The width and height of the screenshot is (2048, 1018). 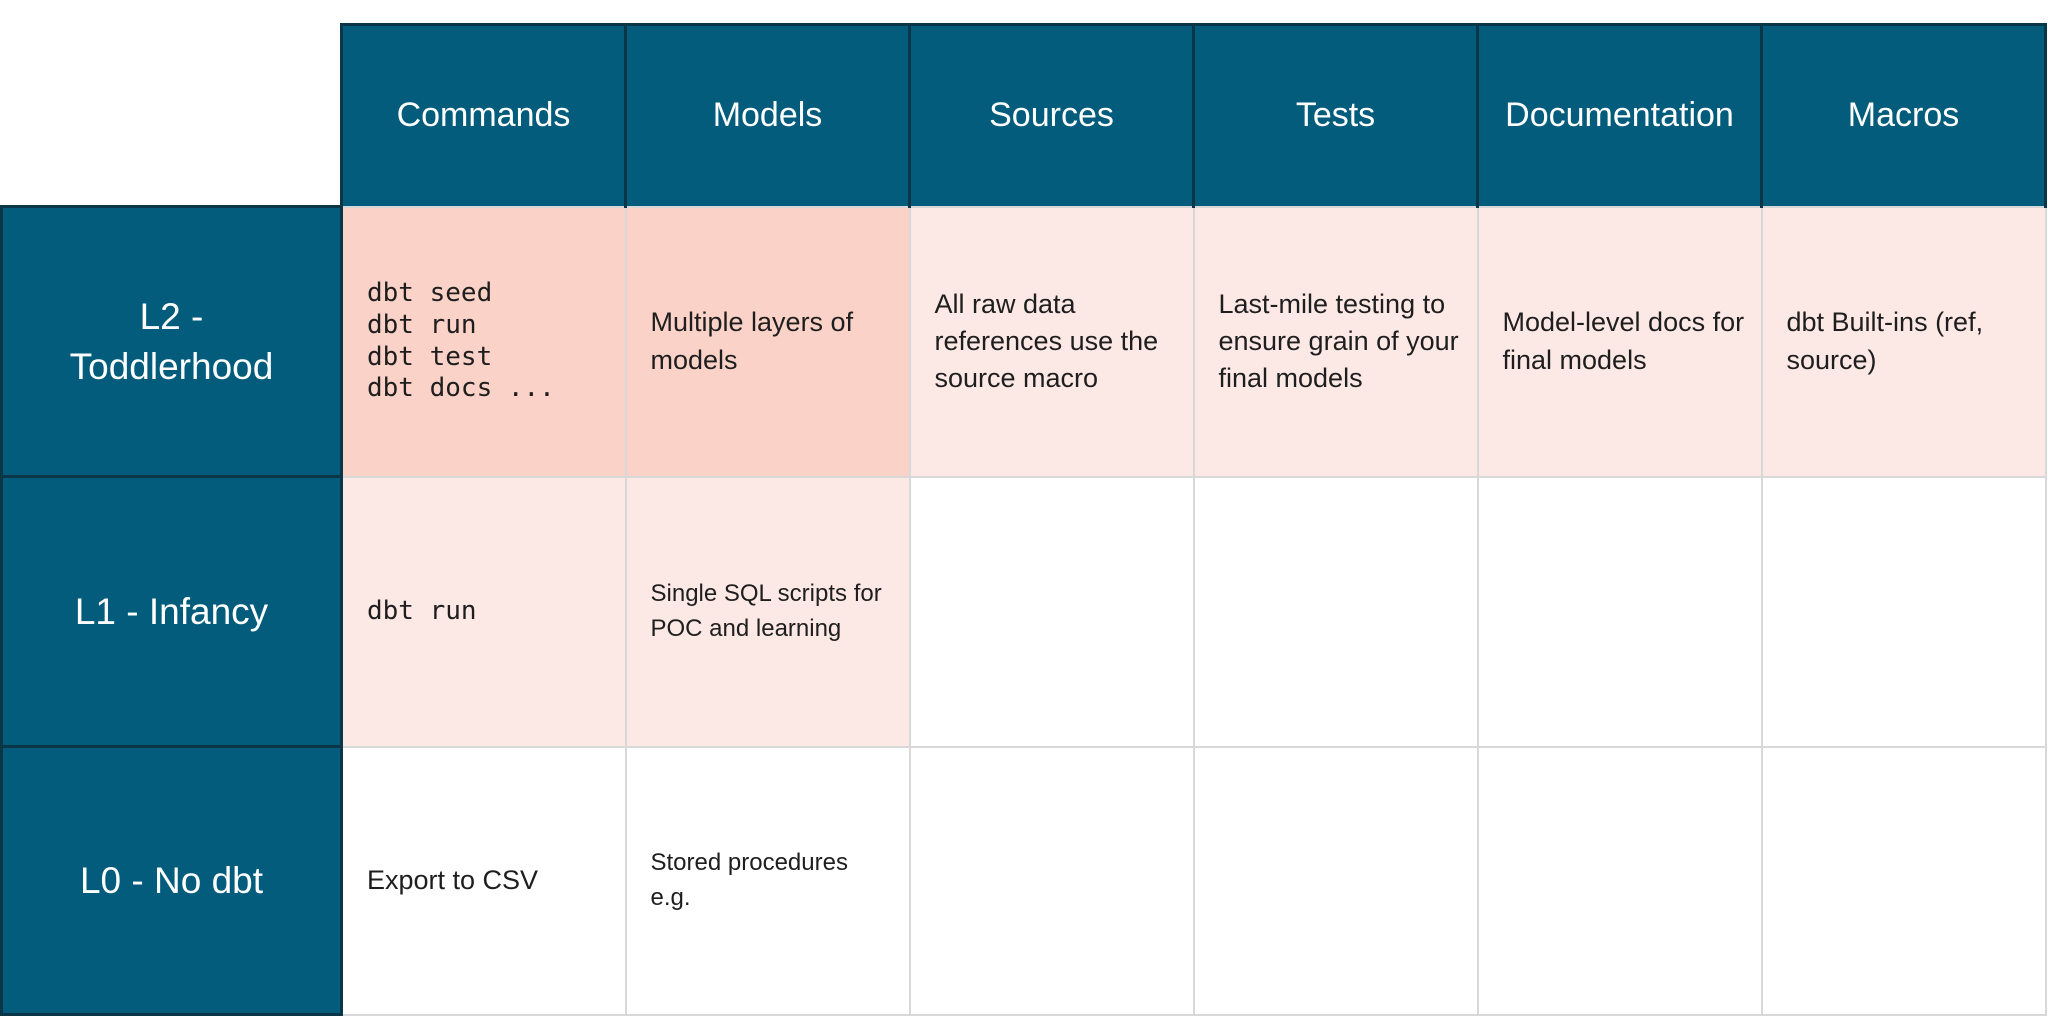 I want to click on row-header-l0: L0 - No dbt, so click(x=171, y=880).